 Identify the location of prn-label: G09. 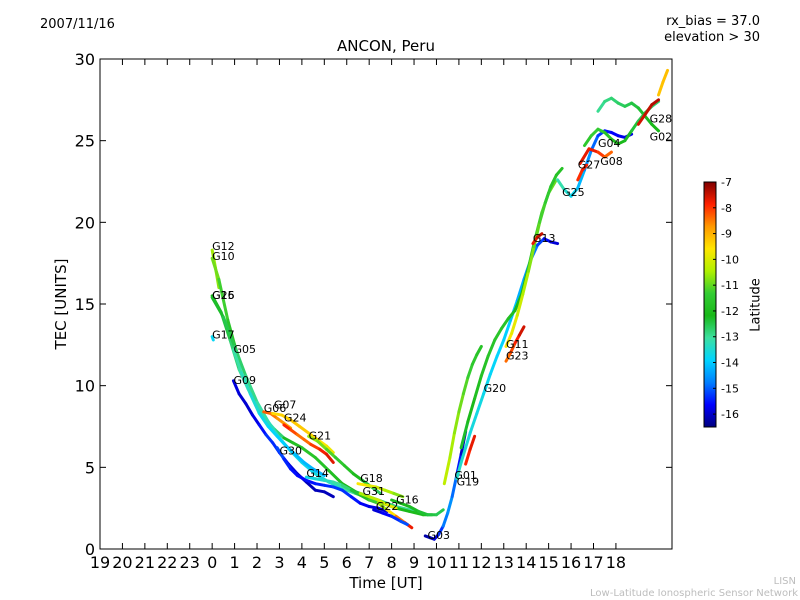
(244, 380).